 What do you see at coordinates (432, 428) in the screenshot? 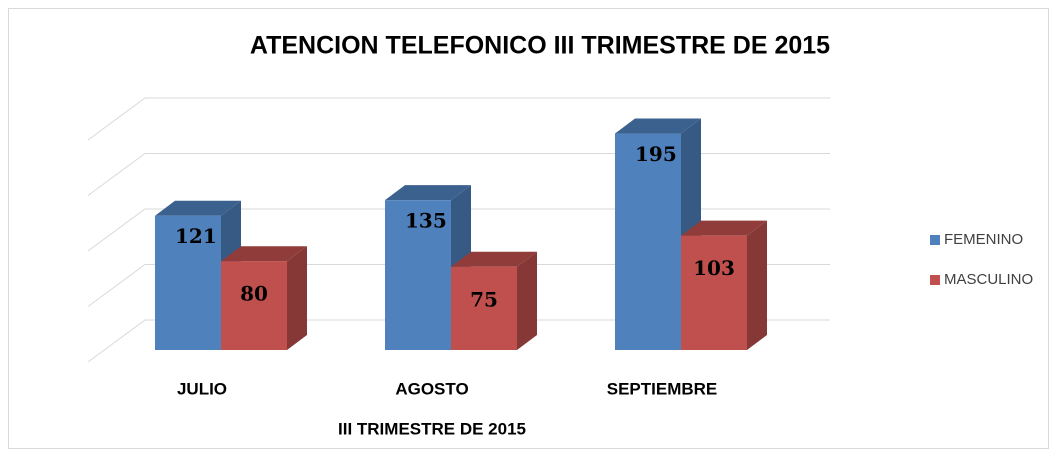
I see `x-axis-title: III TRIMESTRE DE 2015` at bounding box center [432, 428].